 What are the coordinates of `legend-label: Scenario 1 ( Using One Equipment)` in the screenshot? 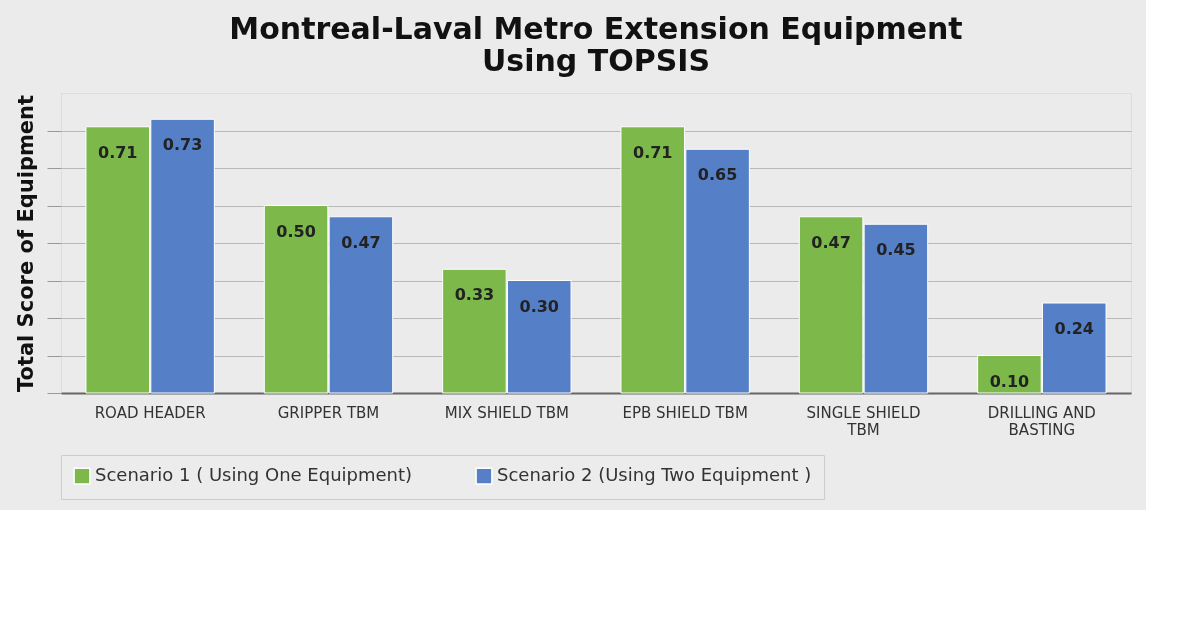 It's located at (254, 475).